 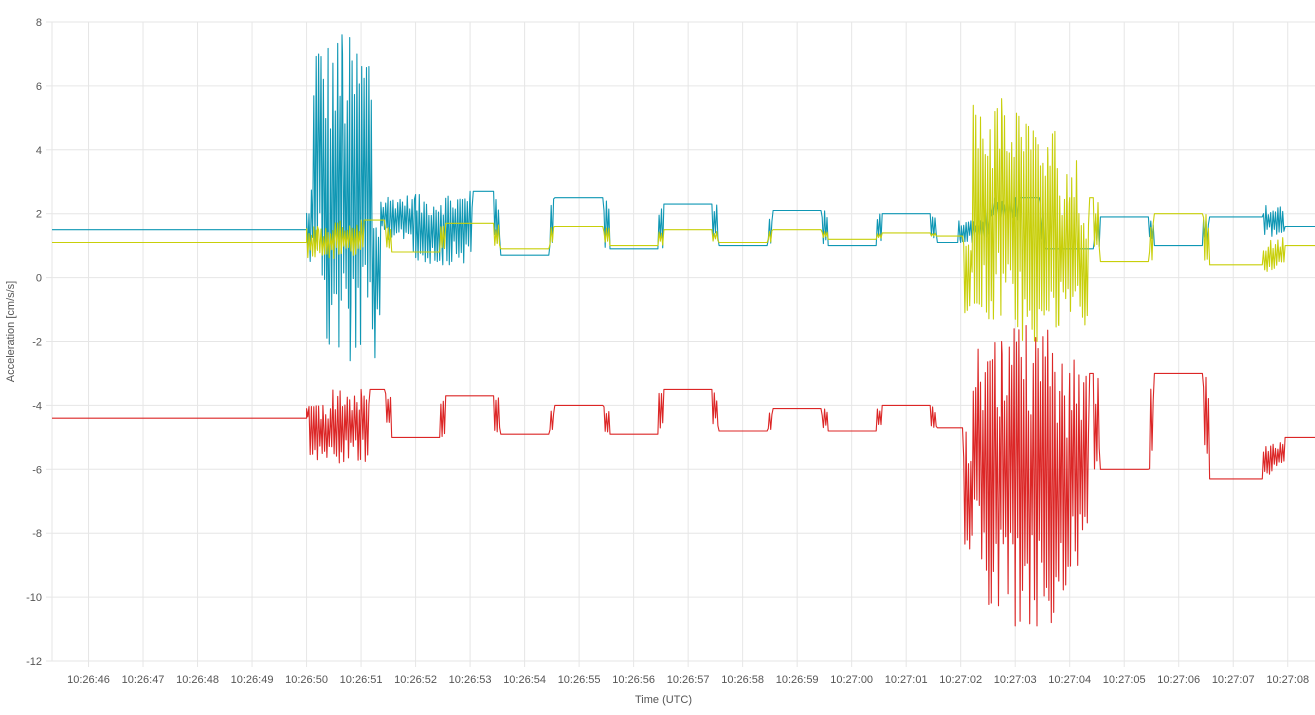 What do you see at coordinates (39, 23) in the screenshot?
I see `y-tick-label: 8` at bounding box center [39, 23].